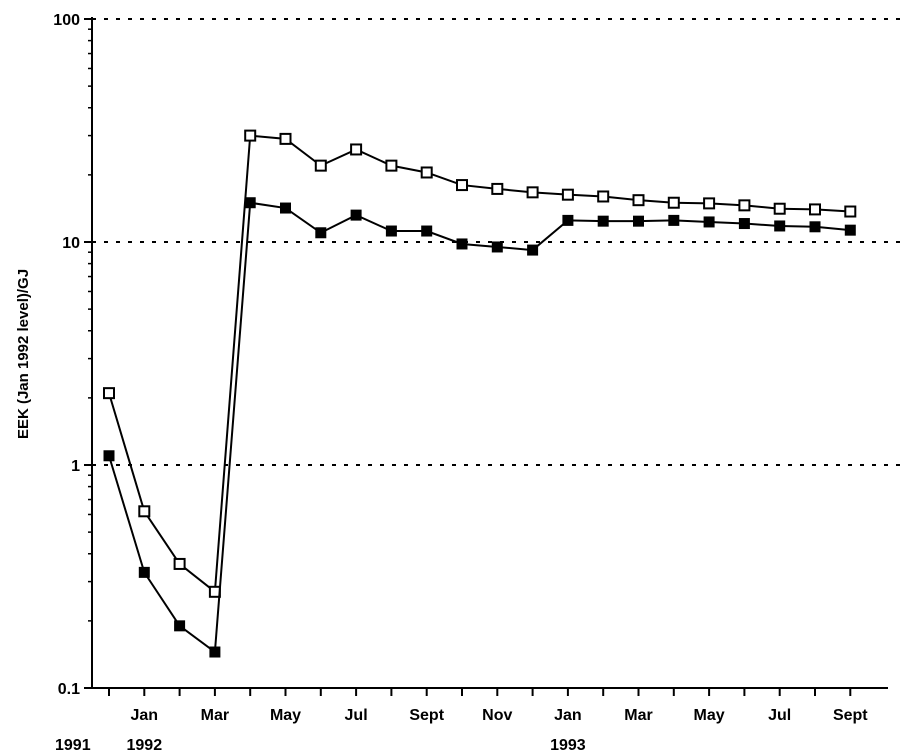 The width and height of the screenshot is (900, 756). I want to click on y-tick-label: 1, so click(75, 466).